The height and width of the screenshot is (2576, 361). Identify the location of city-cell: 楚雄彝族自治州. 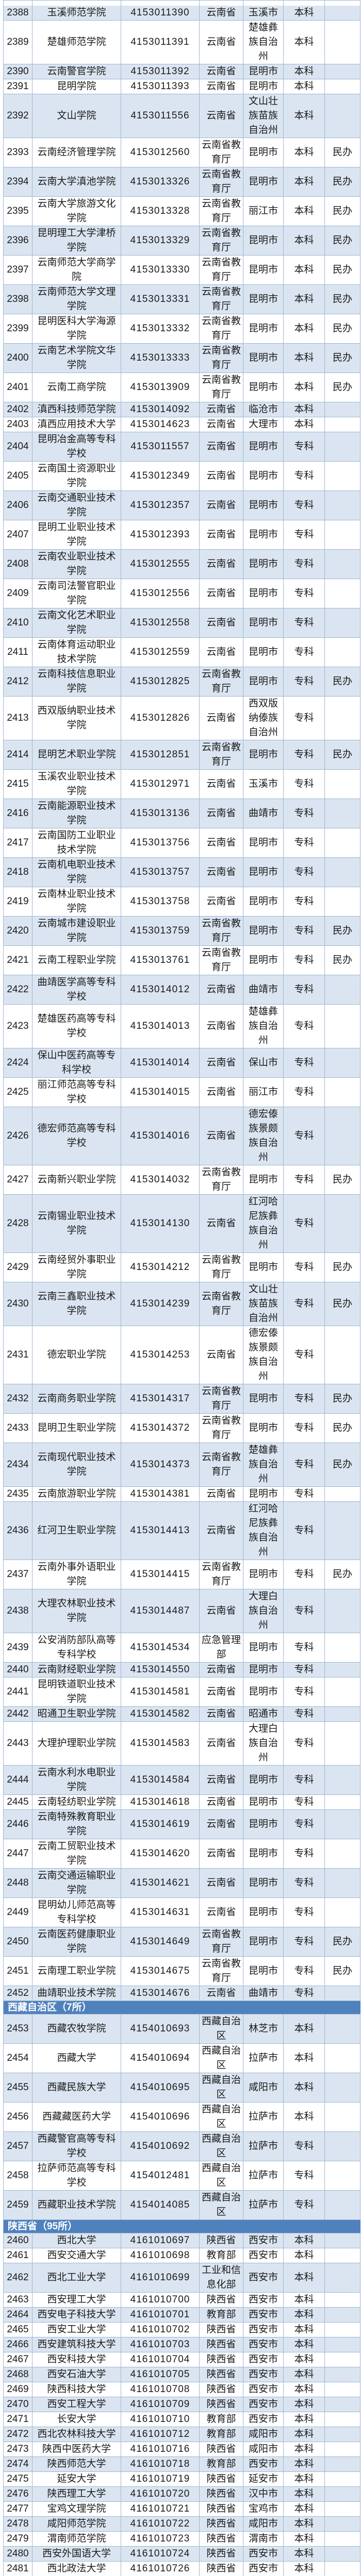
(263, 1465).